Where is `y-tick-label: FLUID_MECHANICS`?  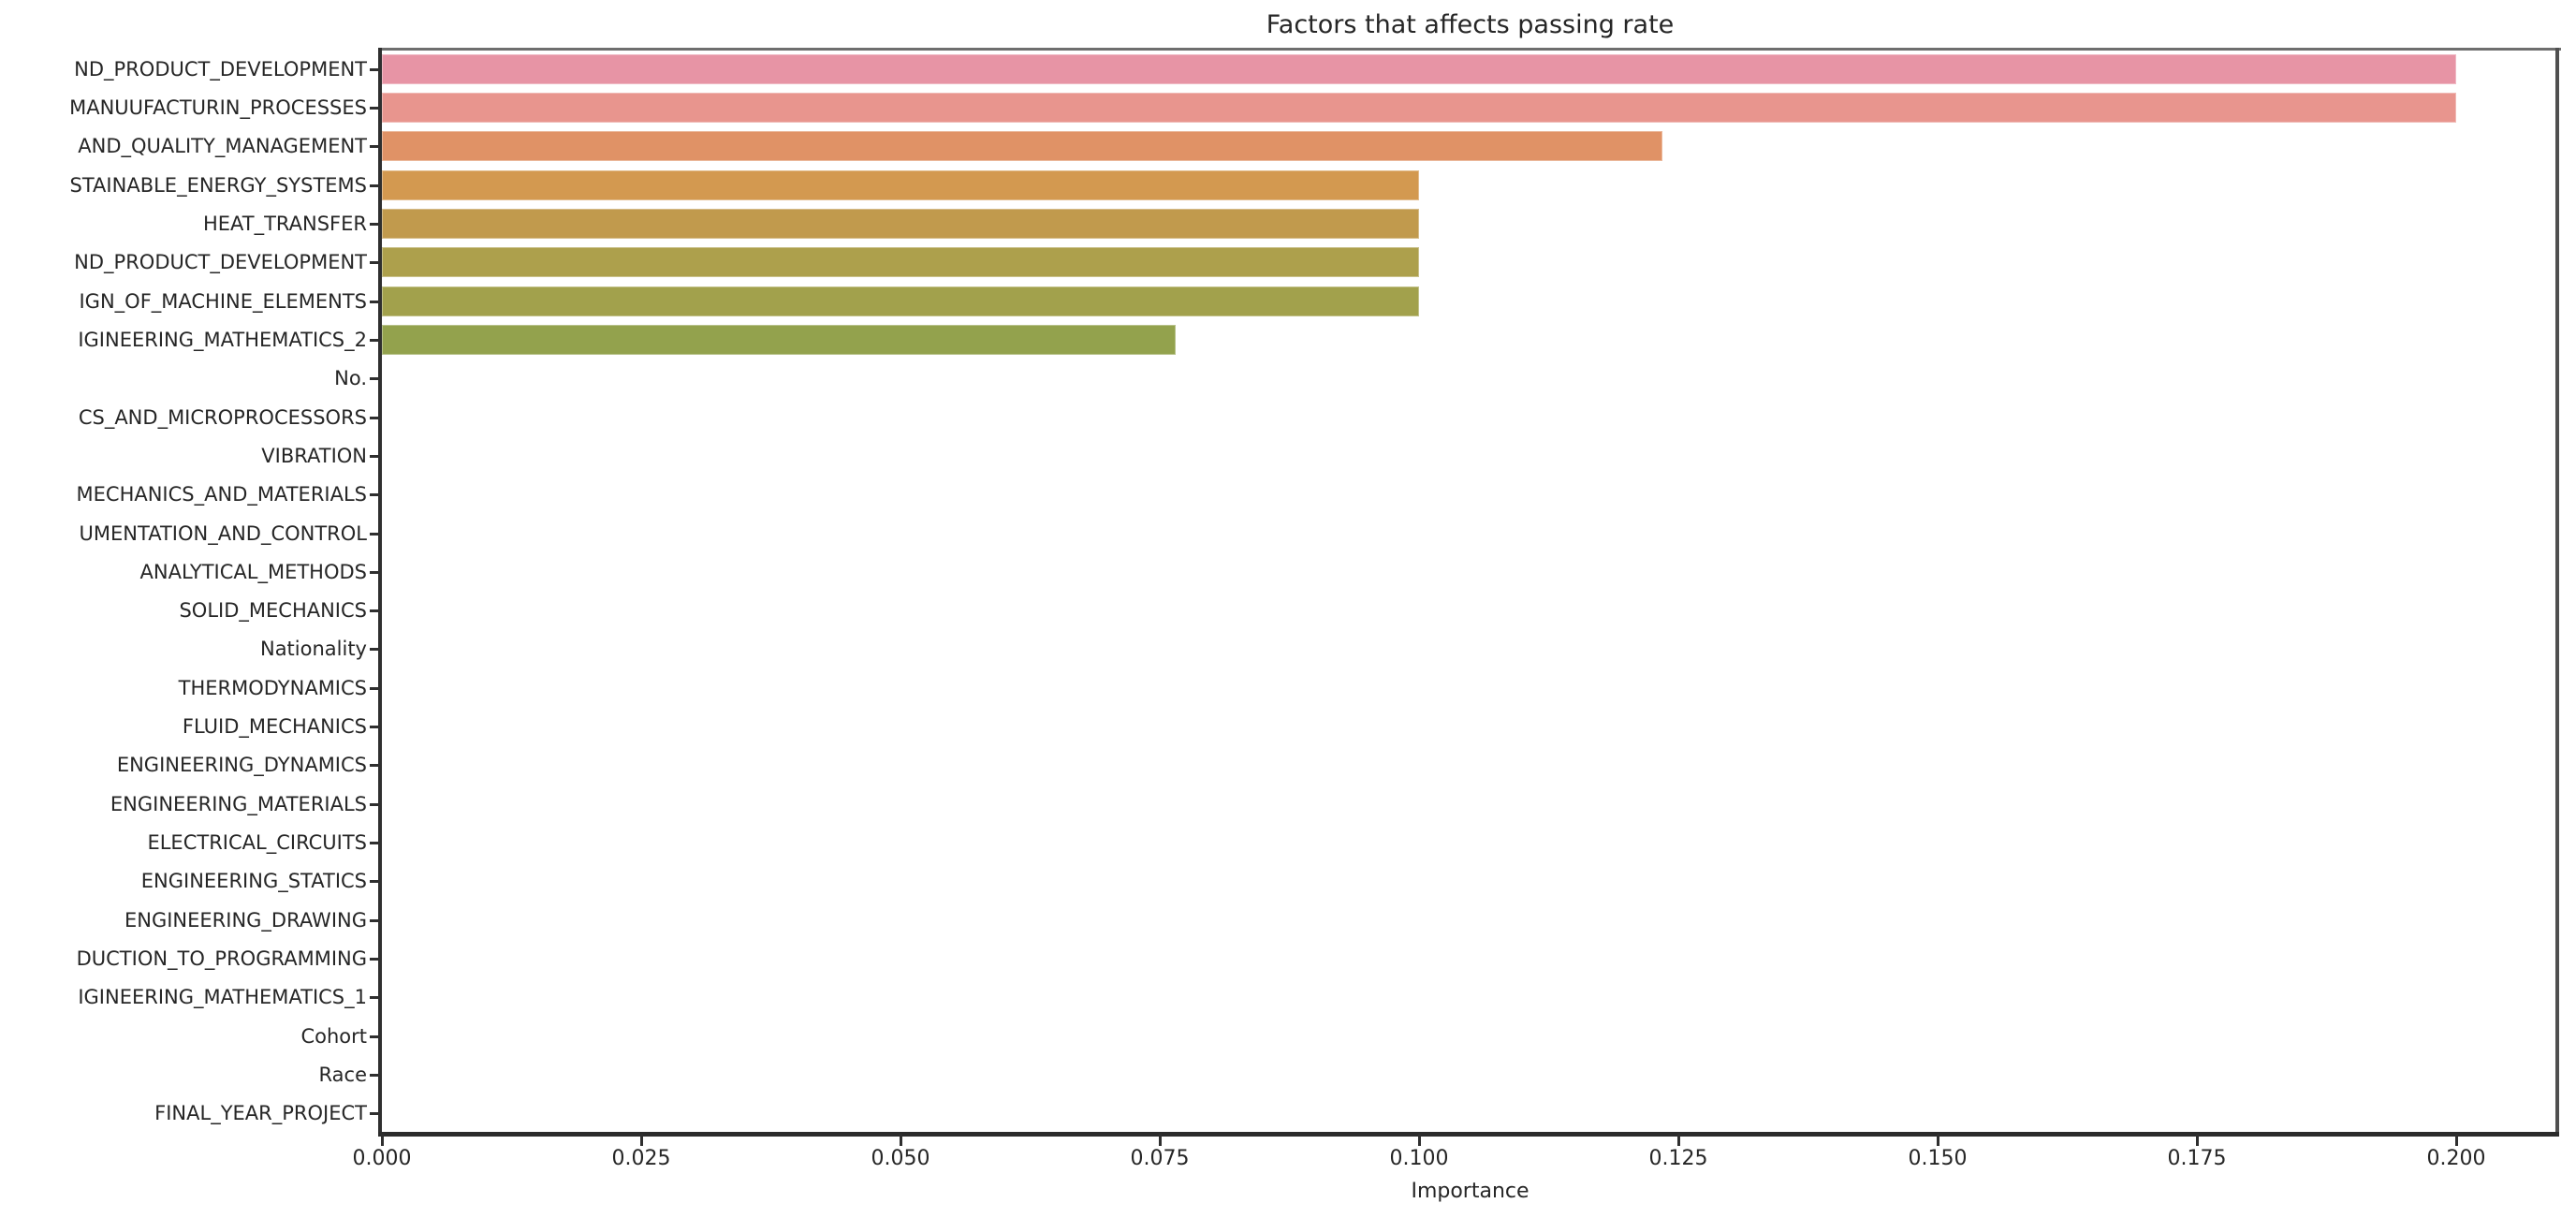
y-tick-label: FLUID_MECHANICS is located at coordinates (274, 726).